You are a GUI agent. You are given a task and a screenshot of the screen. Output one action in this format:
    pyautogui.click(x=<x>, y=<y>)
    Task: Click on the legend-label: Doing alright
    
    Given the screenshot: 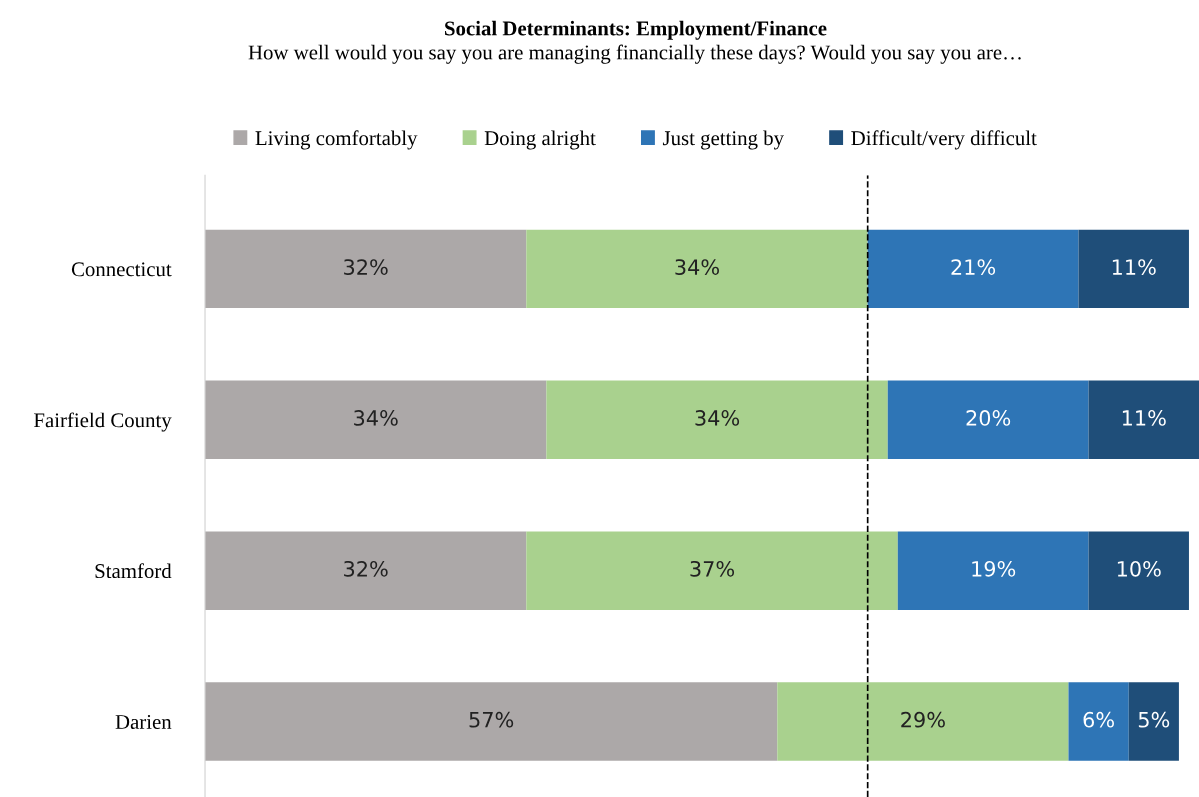 What is the action you would take?
    pyautogui.click(x=540, y=140)
    